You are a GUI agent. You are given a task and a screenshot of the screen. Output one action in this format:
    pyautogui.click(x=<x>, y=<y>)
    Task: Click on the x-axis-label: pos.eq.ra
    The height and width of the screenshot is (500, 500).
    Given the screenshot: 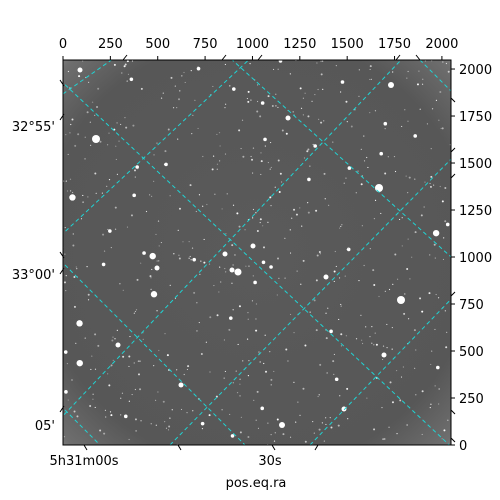 What is the action you would take?
    pyautogui.click(x=256, y=483)
    